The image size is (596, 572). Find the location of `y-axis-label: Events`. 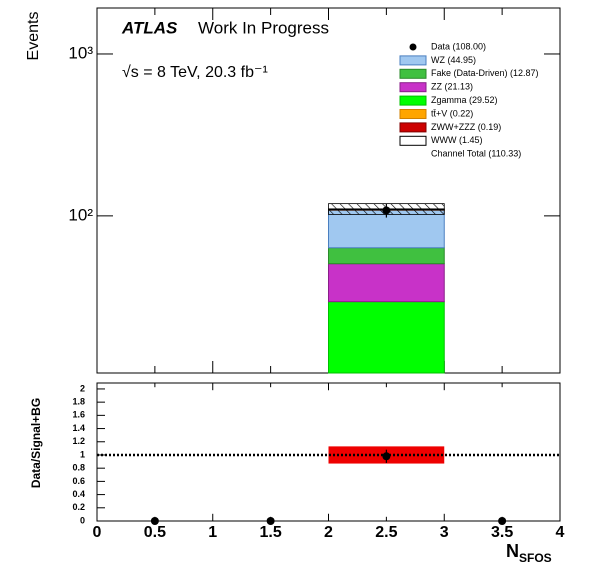

y-axis-label: Events is located at coordinates (33, 36).